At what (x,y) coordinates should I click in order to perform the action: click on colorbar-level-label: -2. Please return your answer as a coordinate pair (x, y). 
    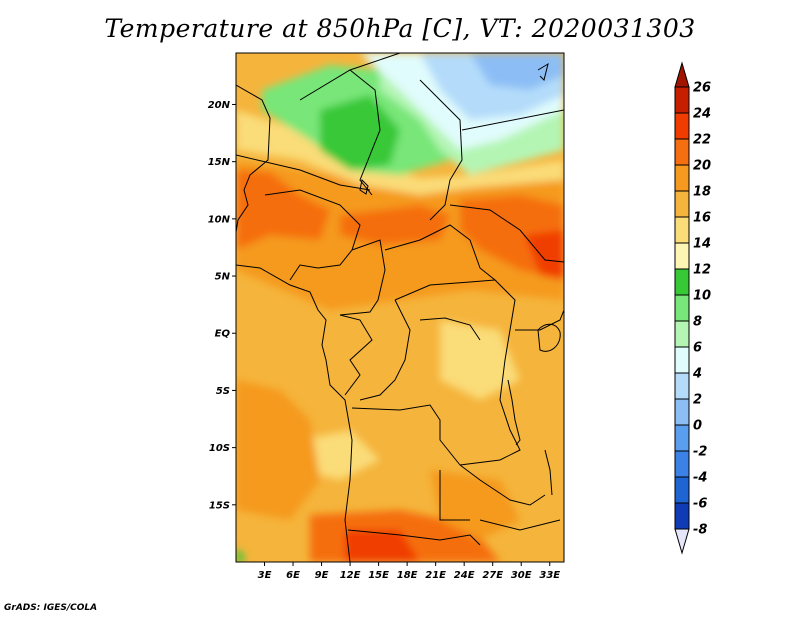
    Looking at the image, I should click on (700, 452).